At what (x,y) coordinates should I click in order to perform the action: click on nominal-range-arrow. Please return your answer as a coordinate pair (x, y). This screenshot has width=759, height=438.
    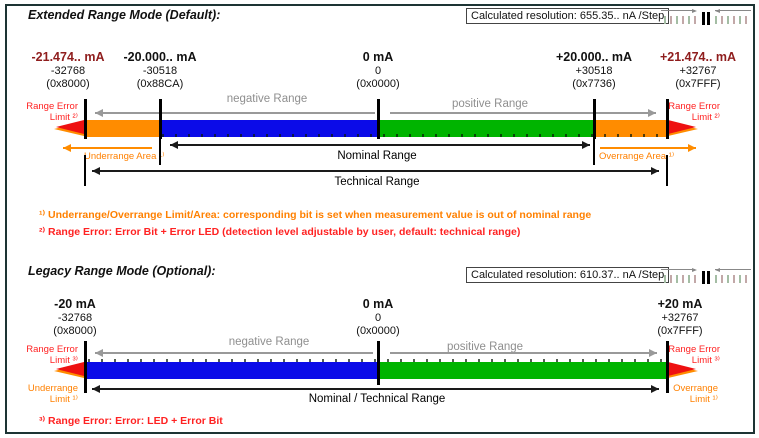
    Looking at the image, I should click on (380, 144).